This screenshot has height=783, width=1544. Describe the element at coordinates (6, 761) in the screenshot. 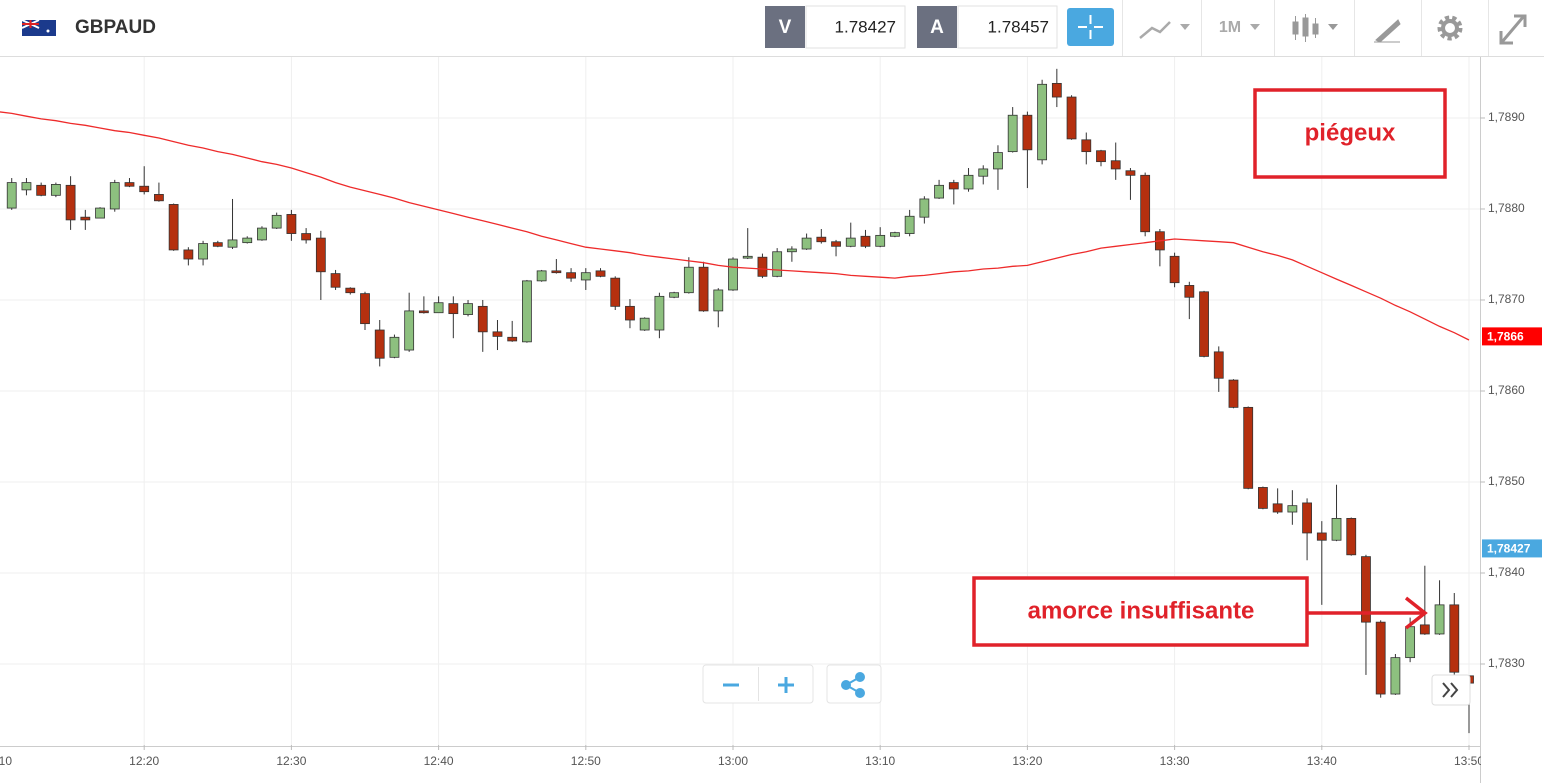

I see `x-tick-label: 12:10` at that location.